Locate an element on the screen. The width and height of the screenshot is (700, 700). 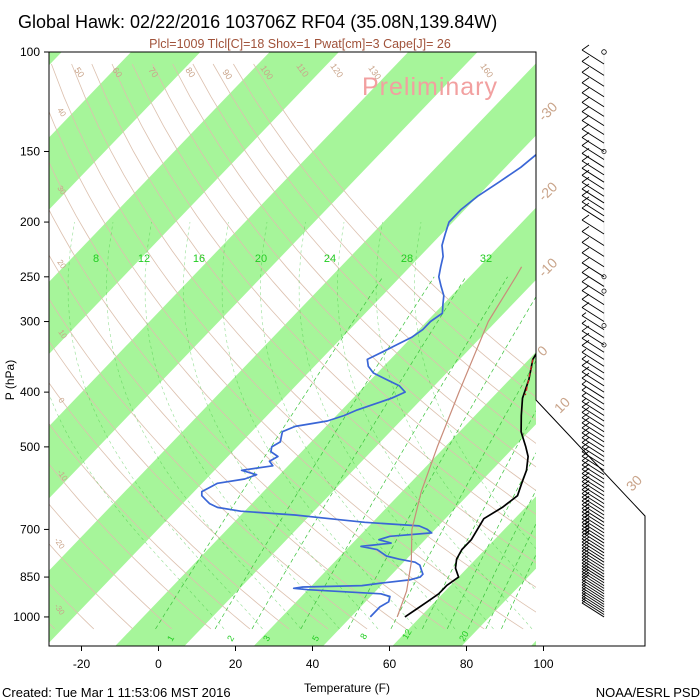
mixing-ratio-label: 20 is located at coordinates (464, 636).